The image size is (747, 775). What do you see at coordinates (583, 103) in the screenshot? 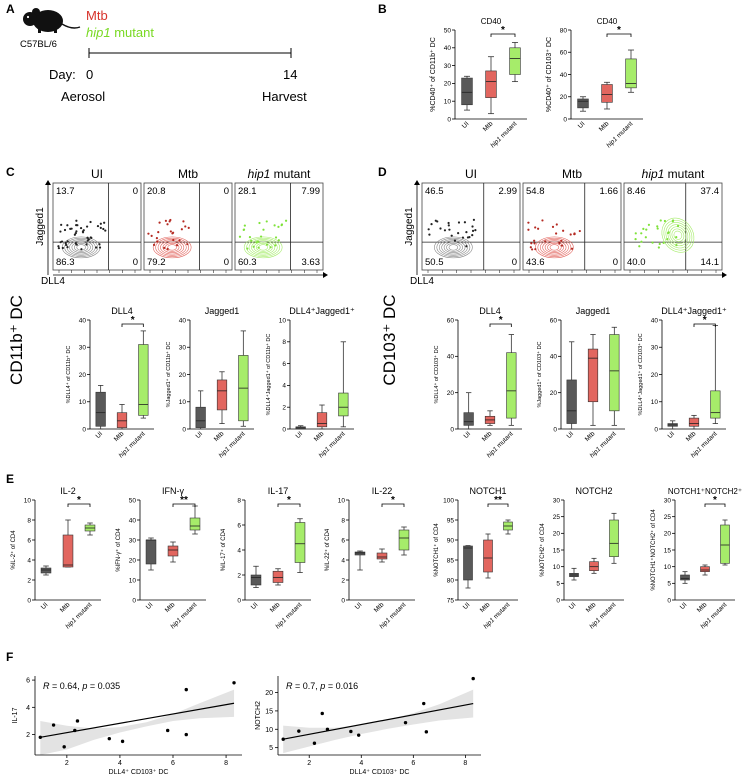
I see `box-ui` at bounding box center [583, 103].